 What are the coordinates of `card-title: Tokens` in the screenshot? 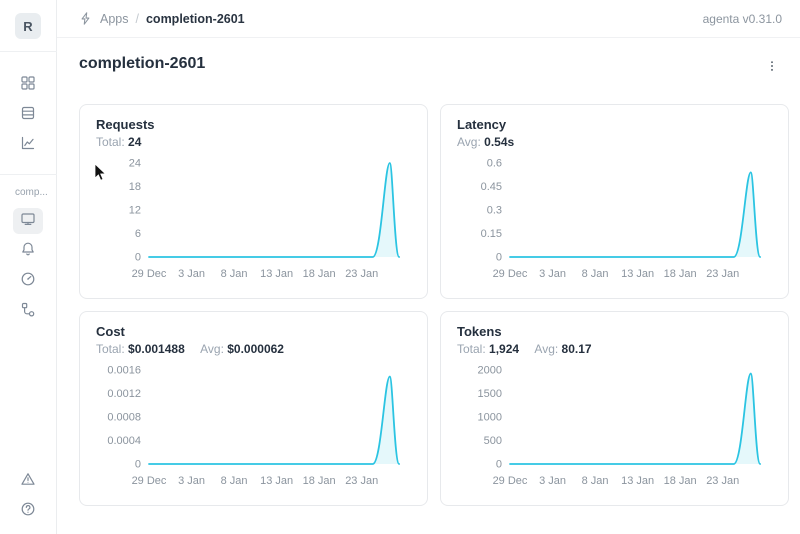 It's located at (479, 331).